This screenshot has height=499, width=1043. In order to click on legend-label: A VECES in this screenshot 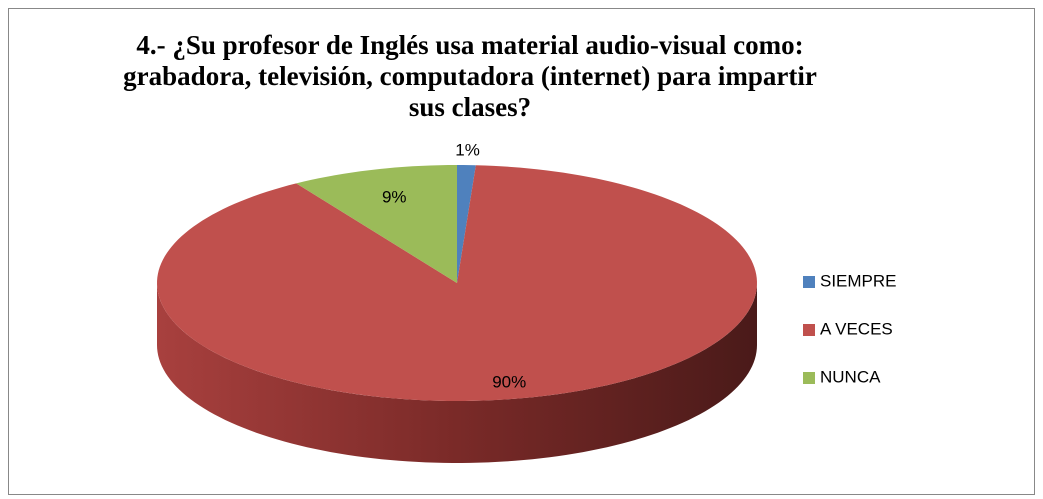, I will do `click(856, 328)`.